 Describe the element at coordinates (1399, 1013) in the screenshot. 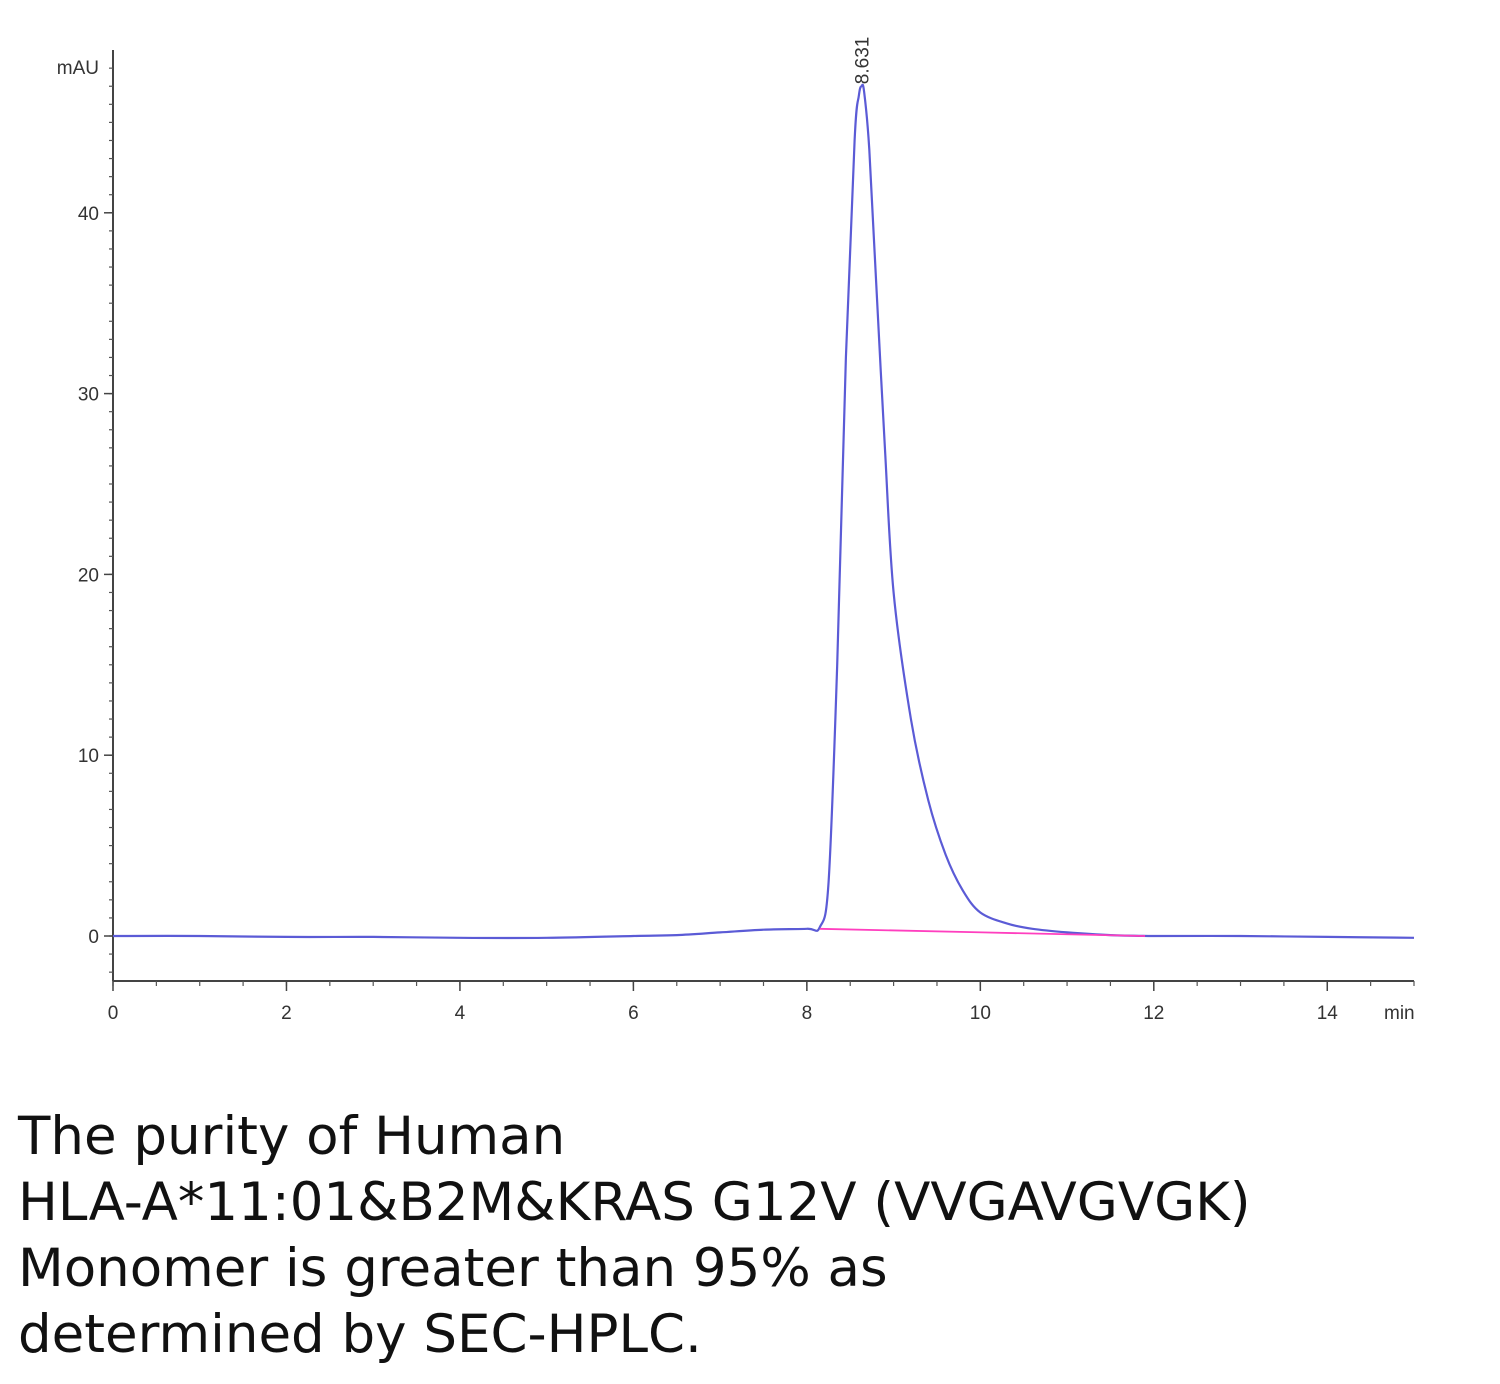

I see `x-axis-label: min` at that location.